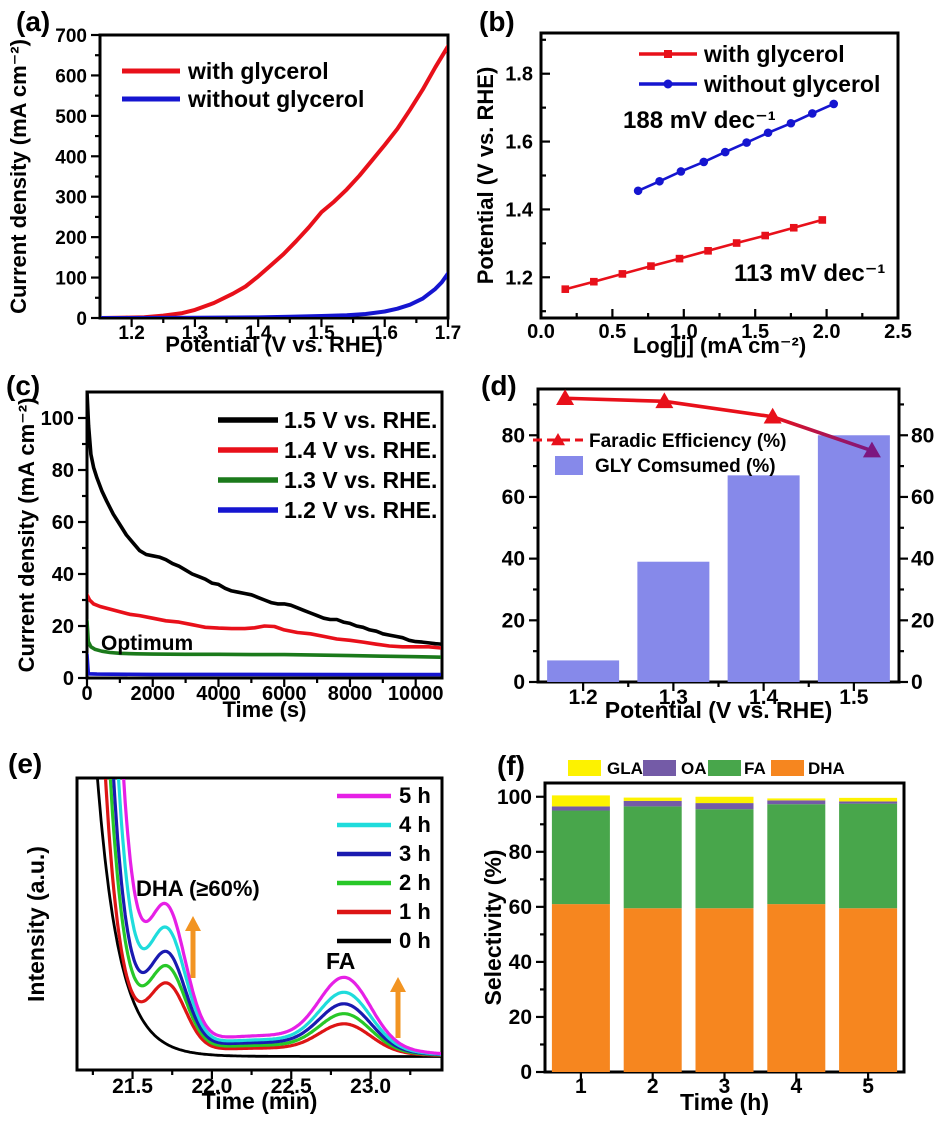  What do you see at coordinates (558, 439) in the screenshot?
I see `triangle-marker` at bounding box center [558, 439].